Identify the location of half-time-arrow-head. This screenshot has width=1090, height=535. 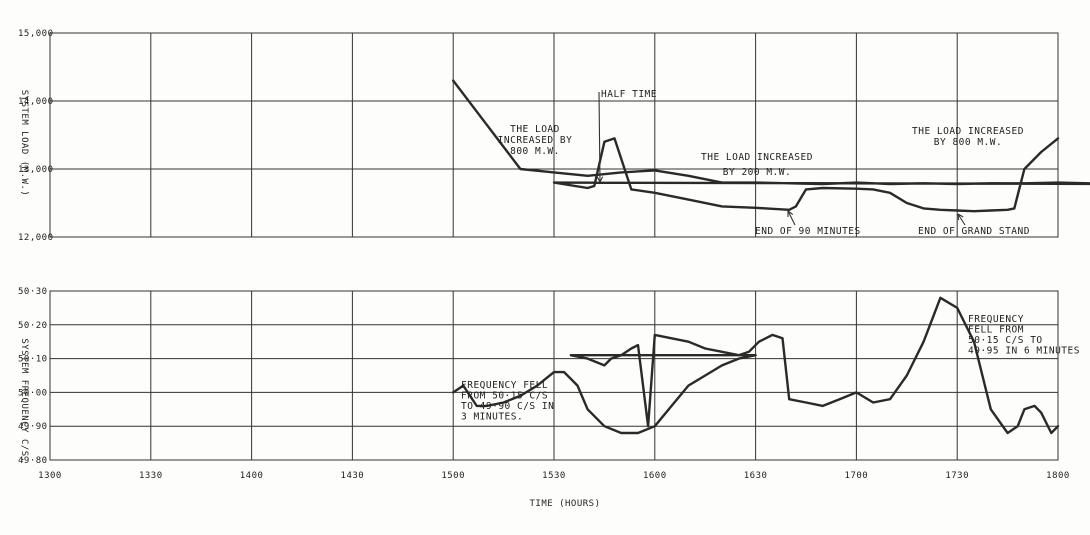
(600, 179).